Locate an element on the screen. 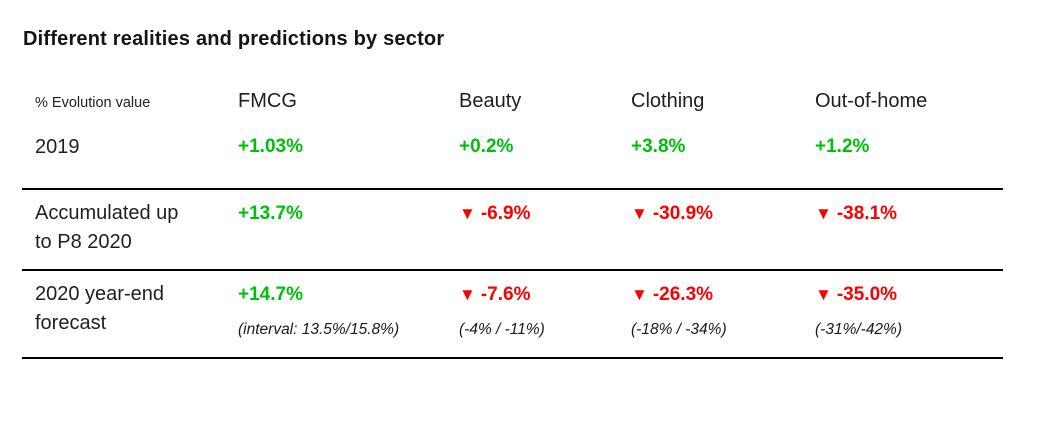 Image resolution: width=1062 pixels, height=422 pixels. row-label-line1: 2020 year-end is located at coordinates (99, 294).